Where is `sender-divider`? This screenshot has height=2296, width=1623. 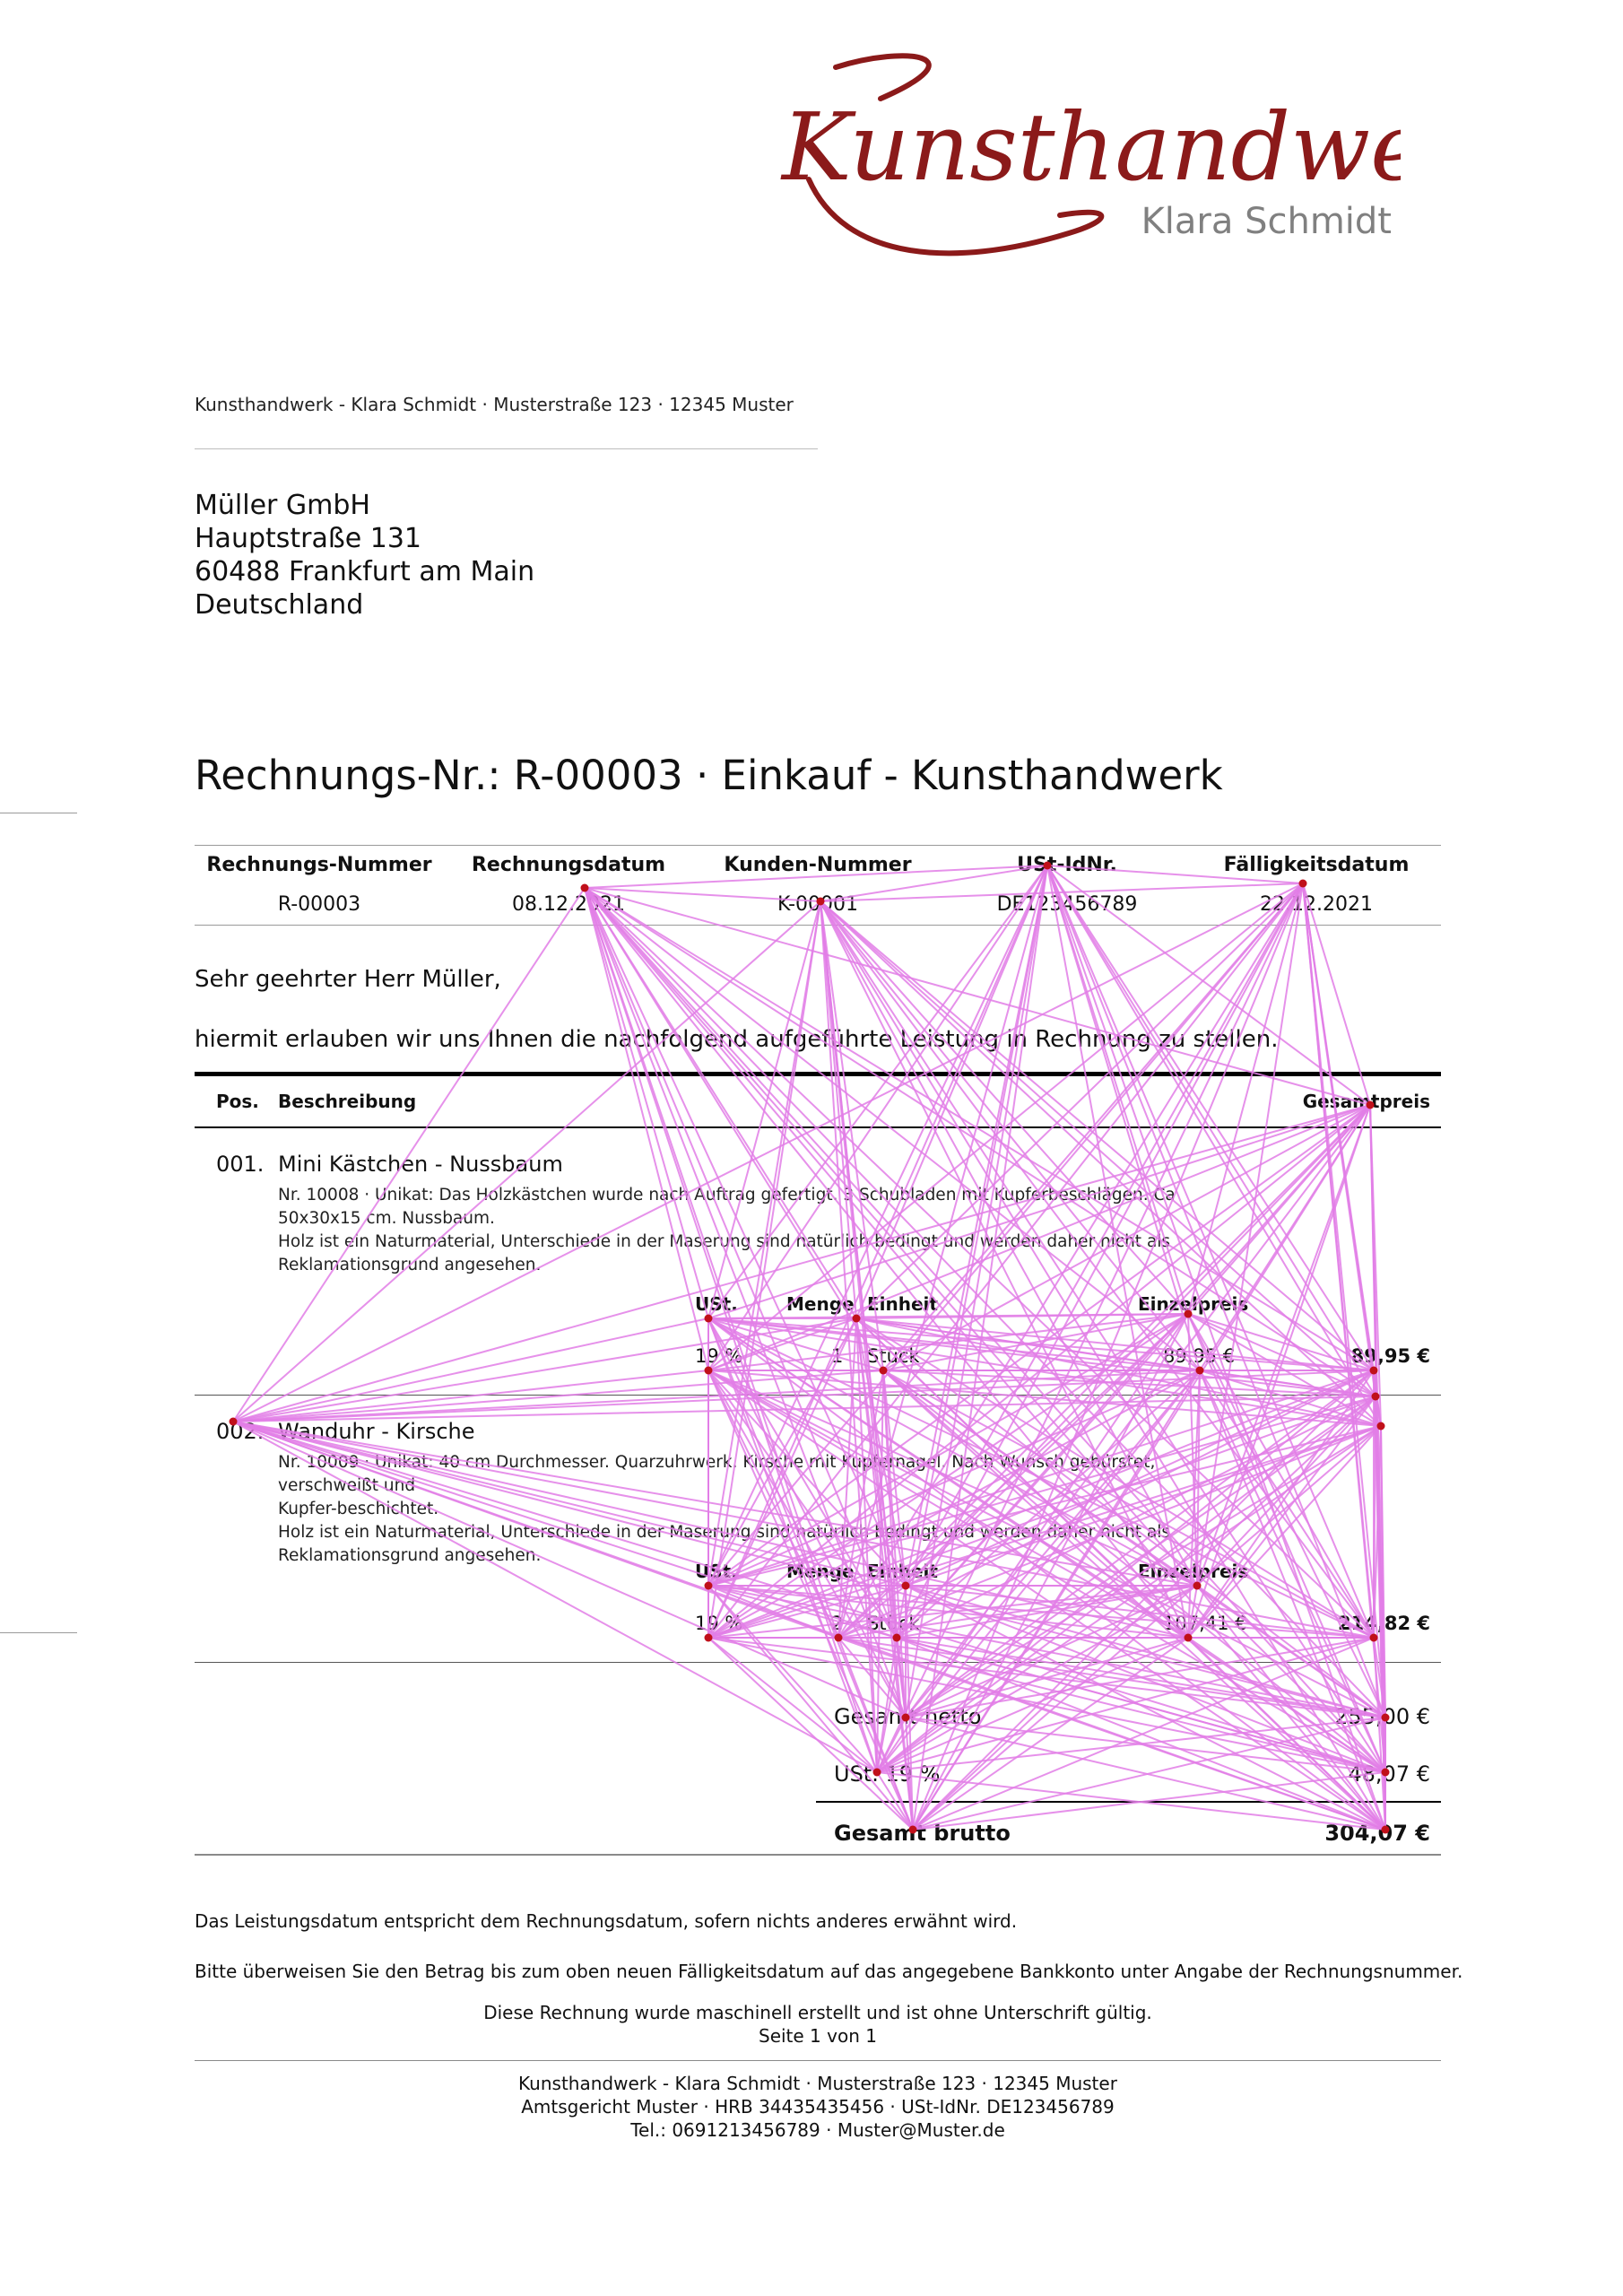
sender-divider is located at coordinates (507, 448).